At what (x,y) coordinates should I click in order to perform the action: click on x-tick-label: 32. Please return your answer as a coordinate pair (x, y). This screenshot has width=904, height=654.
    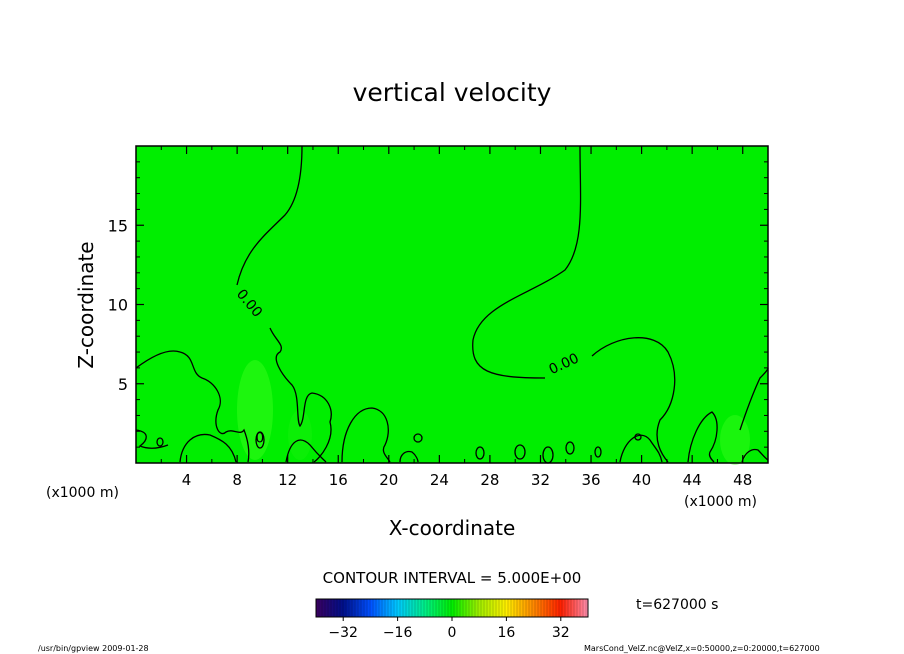
    Looking at the image, I should click on (540, 480).